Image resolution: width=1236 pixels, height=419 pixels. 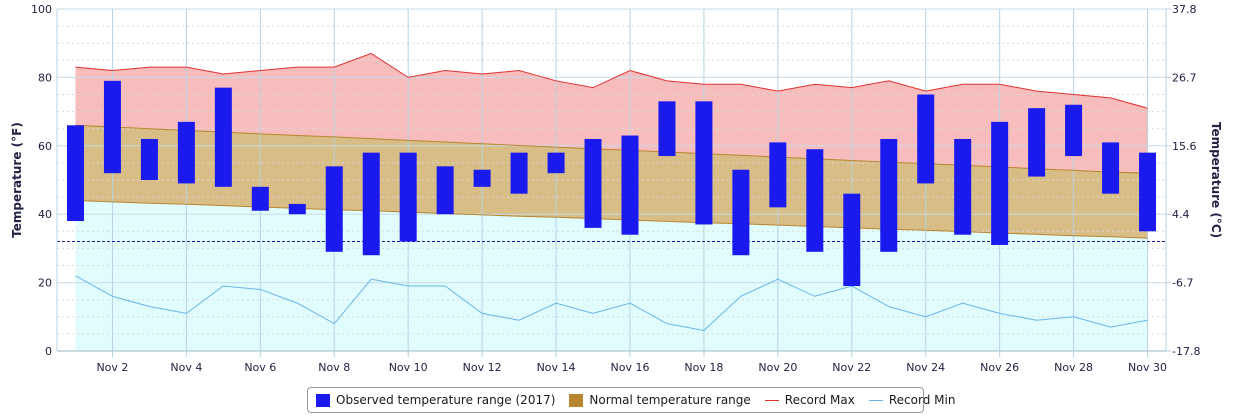 What do you see at coordinates (48, 351) in the screenshot?
I see `y-tick-label-left: 0` at bounding box center [48, 351].